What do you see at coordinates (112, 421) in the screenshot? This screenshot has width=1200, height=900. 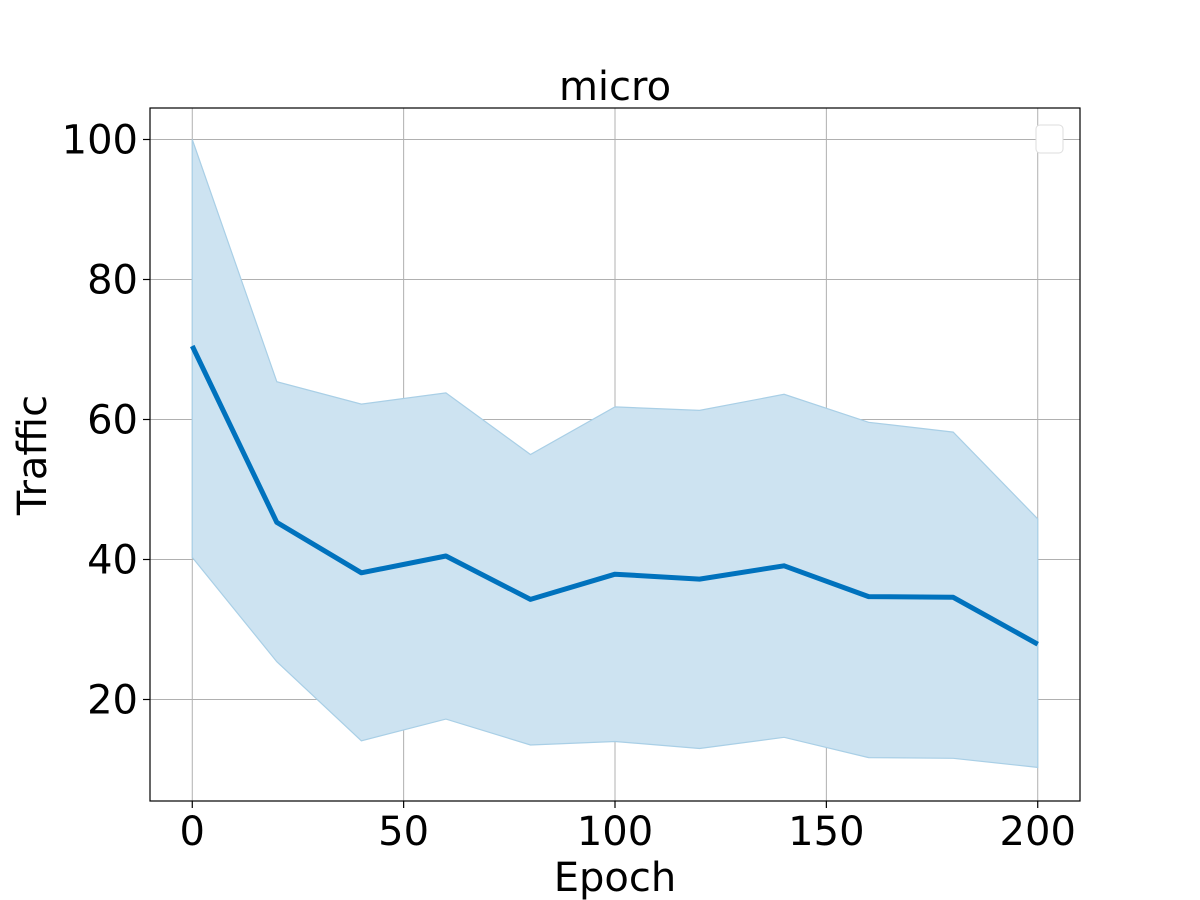 I see `y-tick-label: 60` at bounding box center [112, 421].